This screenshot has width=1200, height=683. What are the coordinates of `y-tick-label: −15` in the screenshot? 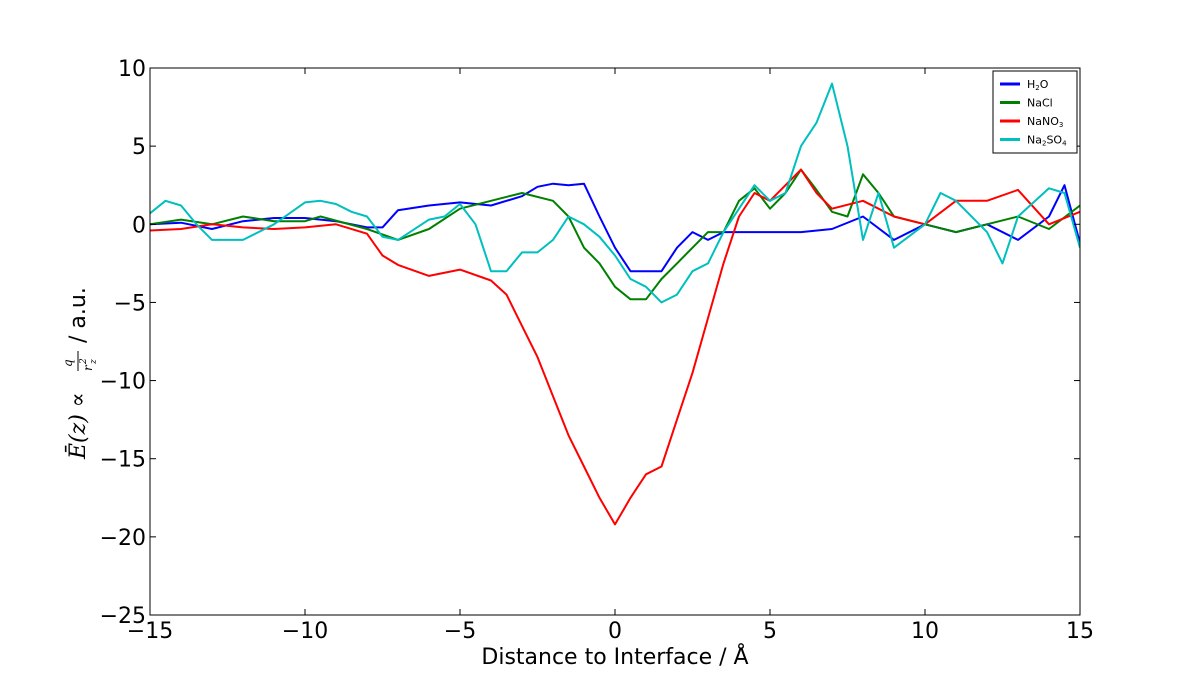 It's located at (123, 460).